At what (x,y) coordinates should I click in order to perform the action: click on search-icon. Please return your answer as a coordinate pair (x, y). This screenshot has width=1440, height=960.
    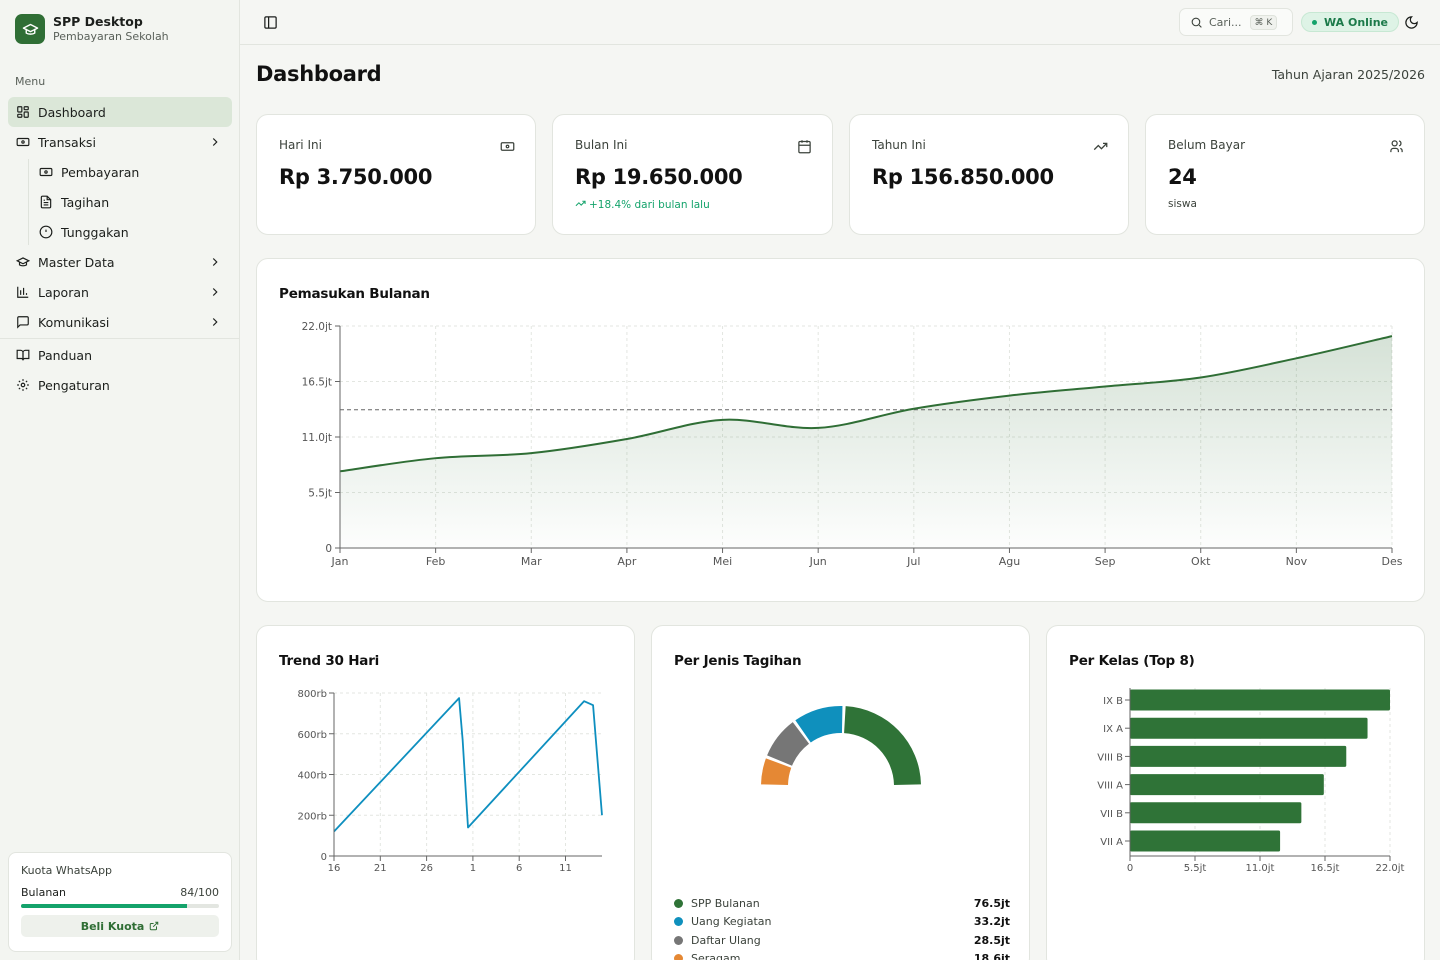
    Looking at the image, I should click on (1196, 22).